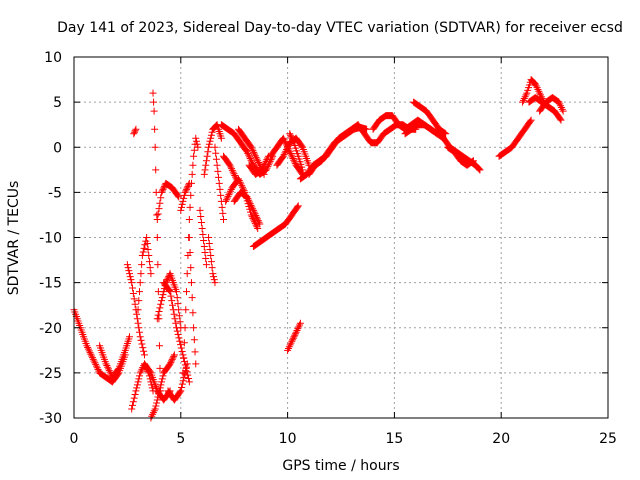 This screenshot has height=480, width=640. Describe the element at coordinates (168, 201) in the screenshot. I see `series-arc10` at that location.